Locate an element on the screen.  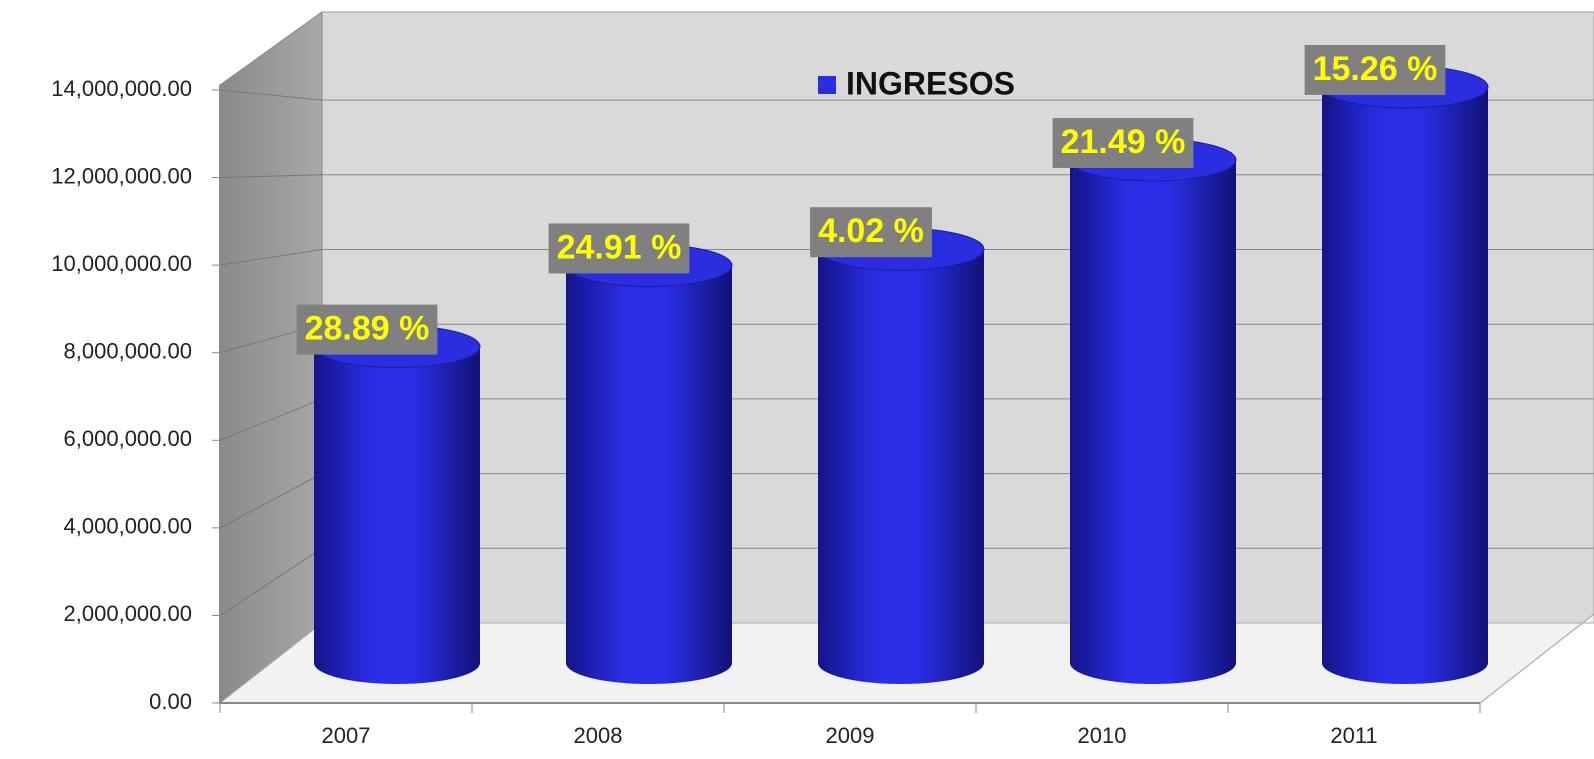
y-tick-label: 8,000,000.00 is located at coordinates (128, 351).